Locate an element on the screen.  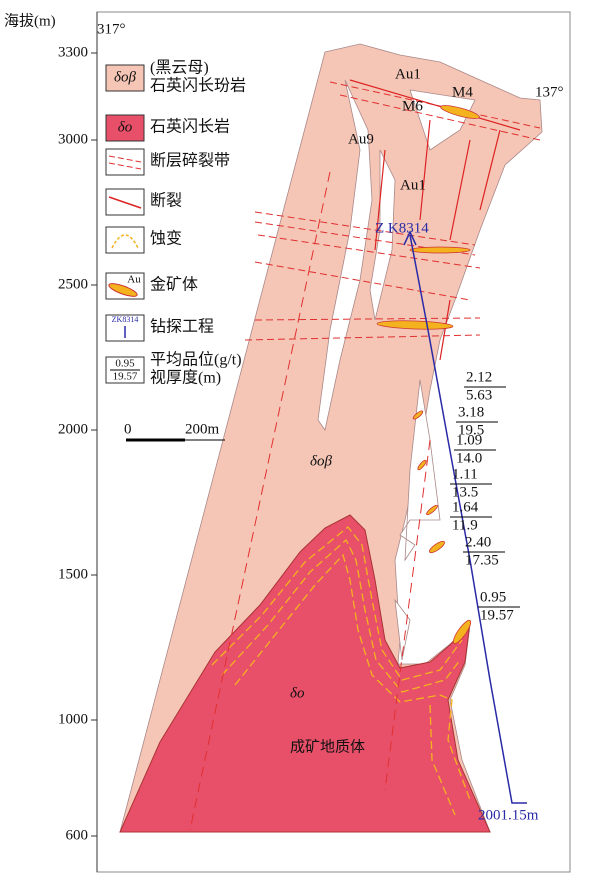
scale-label: 200m is located at coordinates (202, 429).